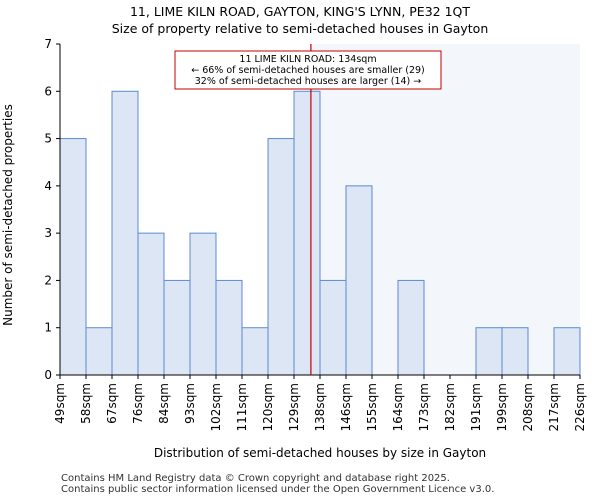 Image resolution: width=600 pixels, height=500 pixels. I want to click on y-tick-label: 2, so click(48, 280).